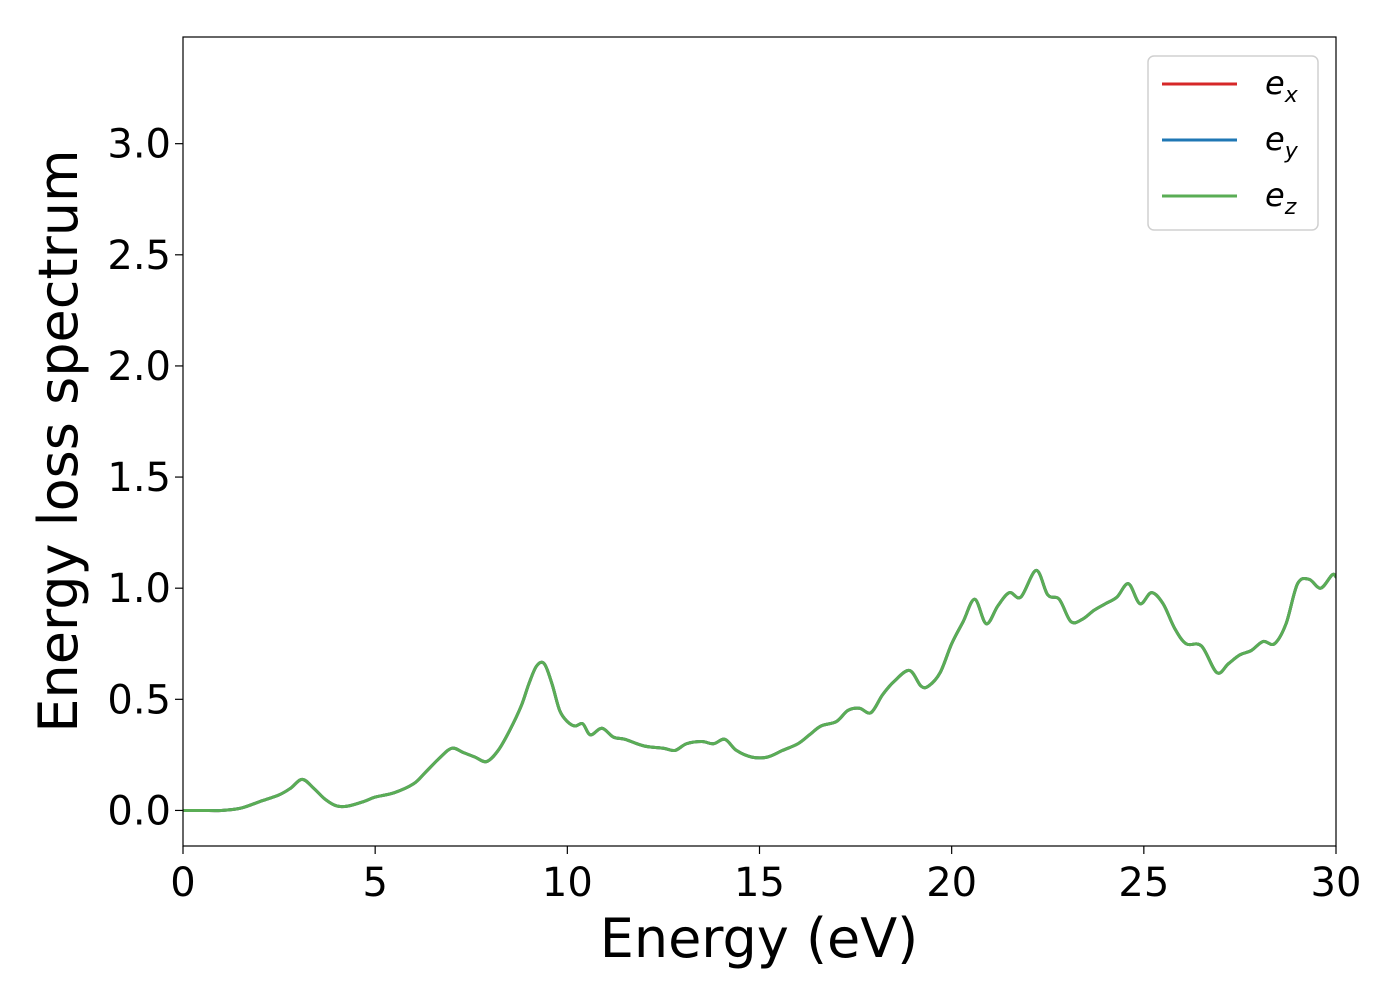 The width and height of the screenshot is (1400, 1000). I want to click on x-tick-label: 10, so click(567, 883).